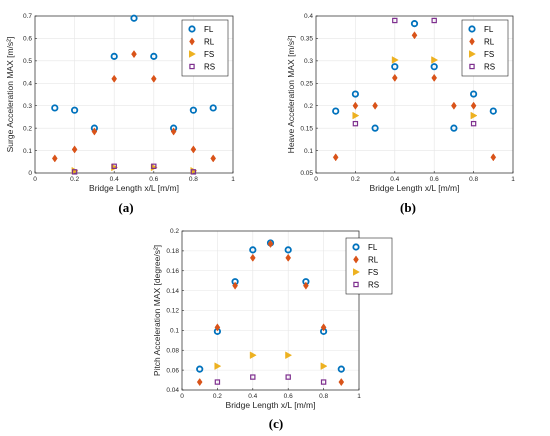 The width and height of the screenshot is (550, 436). What do you see at coordinates (172, 311) in the screenshot?
I see `y-tick-label: 0.12` at bounding box center [172, 311].